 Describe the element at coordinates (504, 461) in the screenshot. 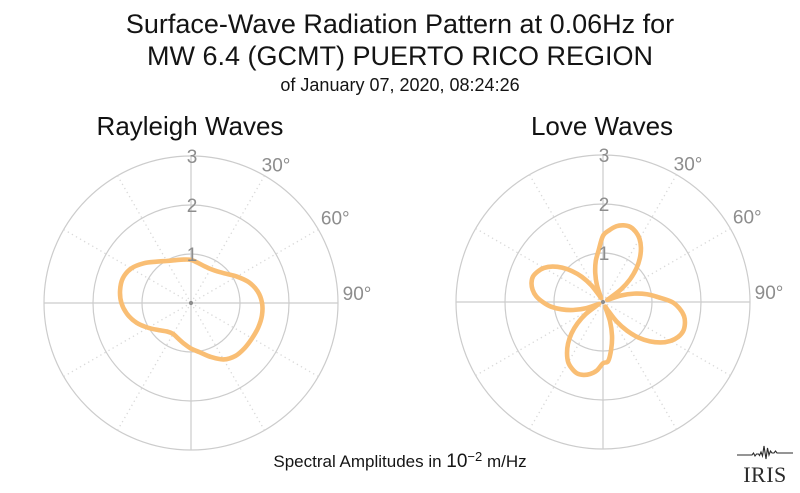

I see `caption-suffix: m/Hz` at that location.